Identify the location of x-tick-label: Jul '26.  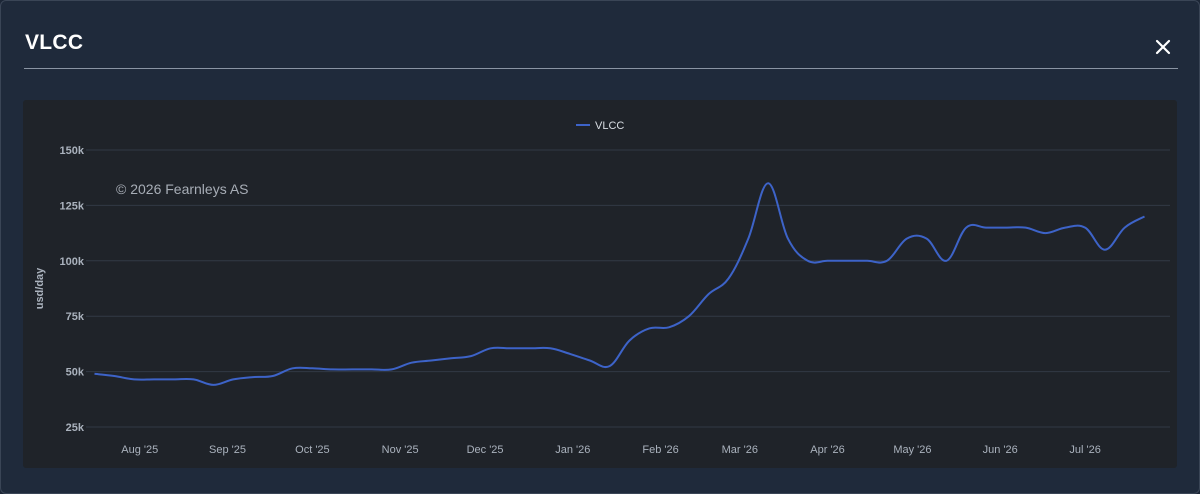
(1084, 450).